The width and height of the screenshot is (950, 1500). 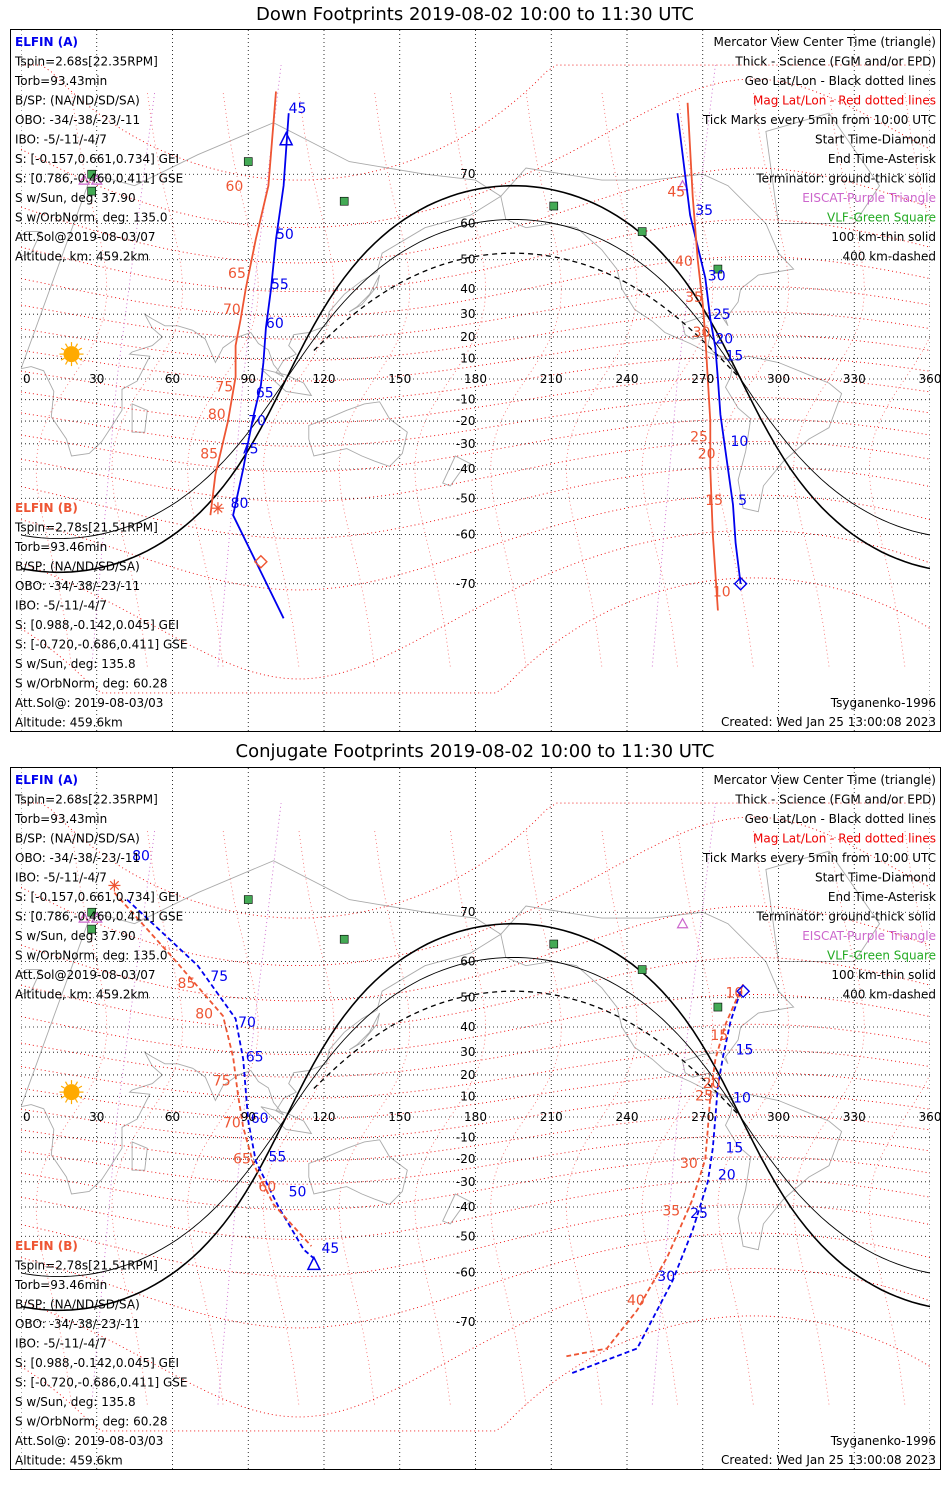 What do you see at coordinates (466, 498) in the screenshot?
I see `y-tick-label: -50` at bounding box center [466, 498].